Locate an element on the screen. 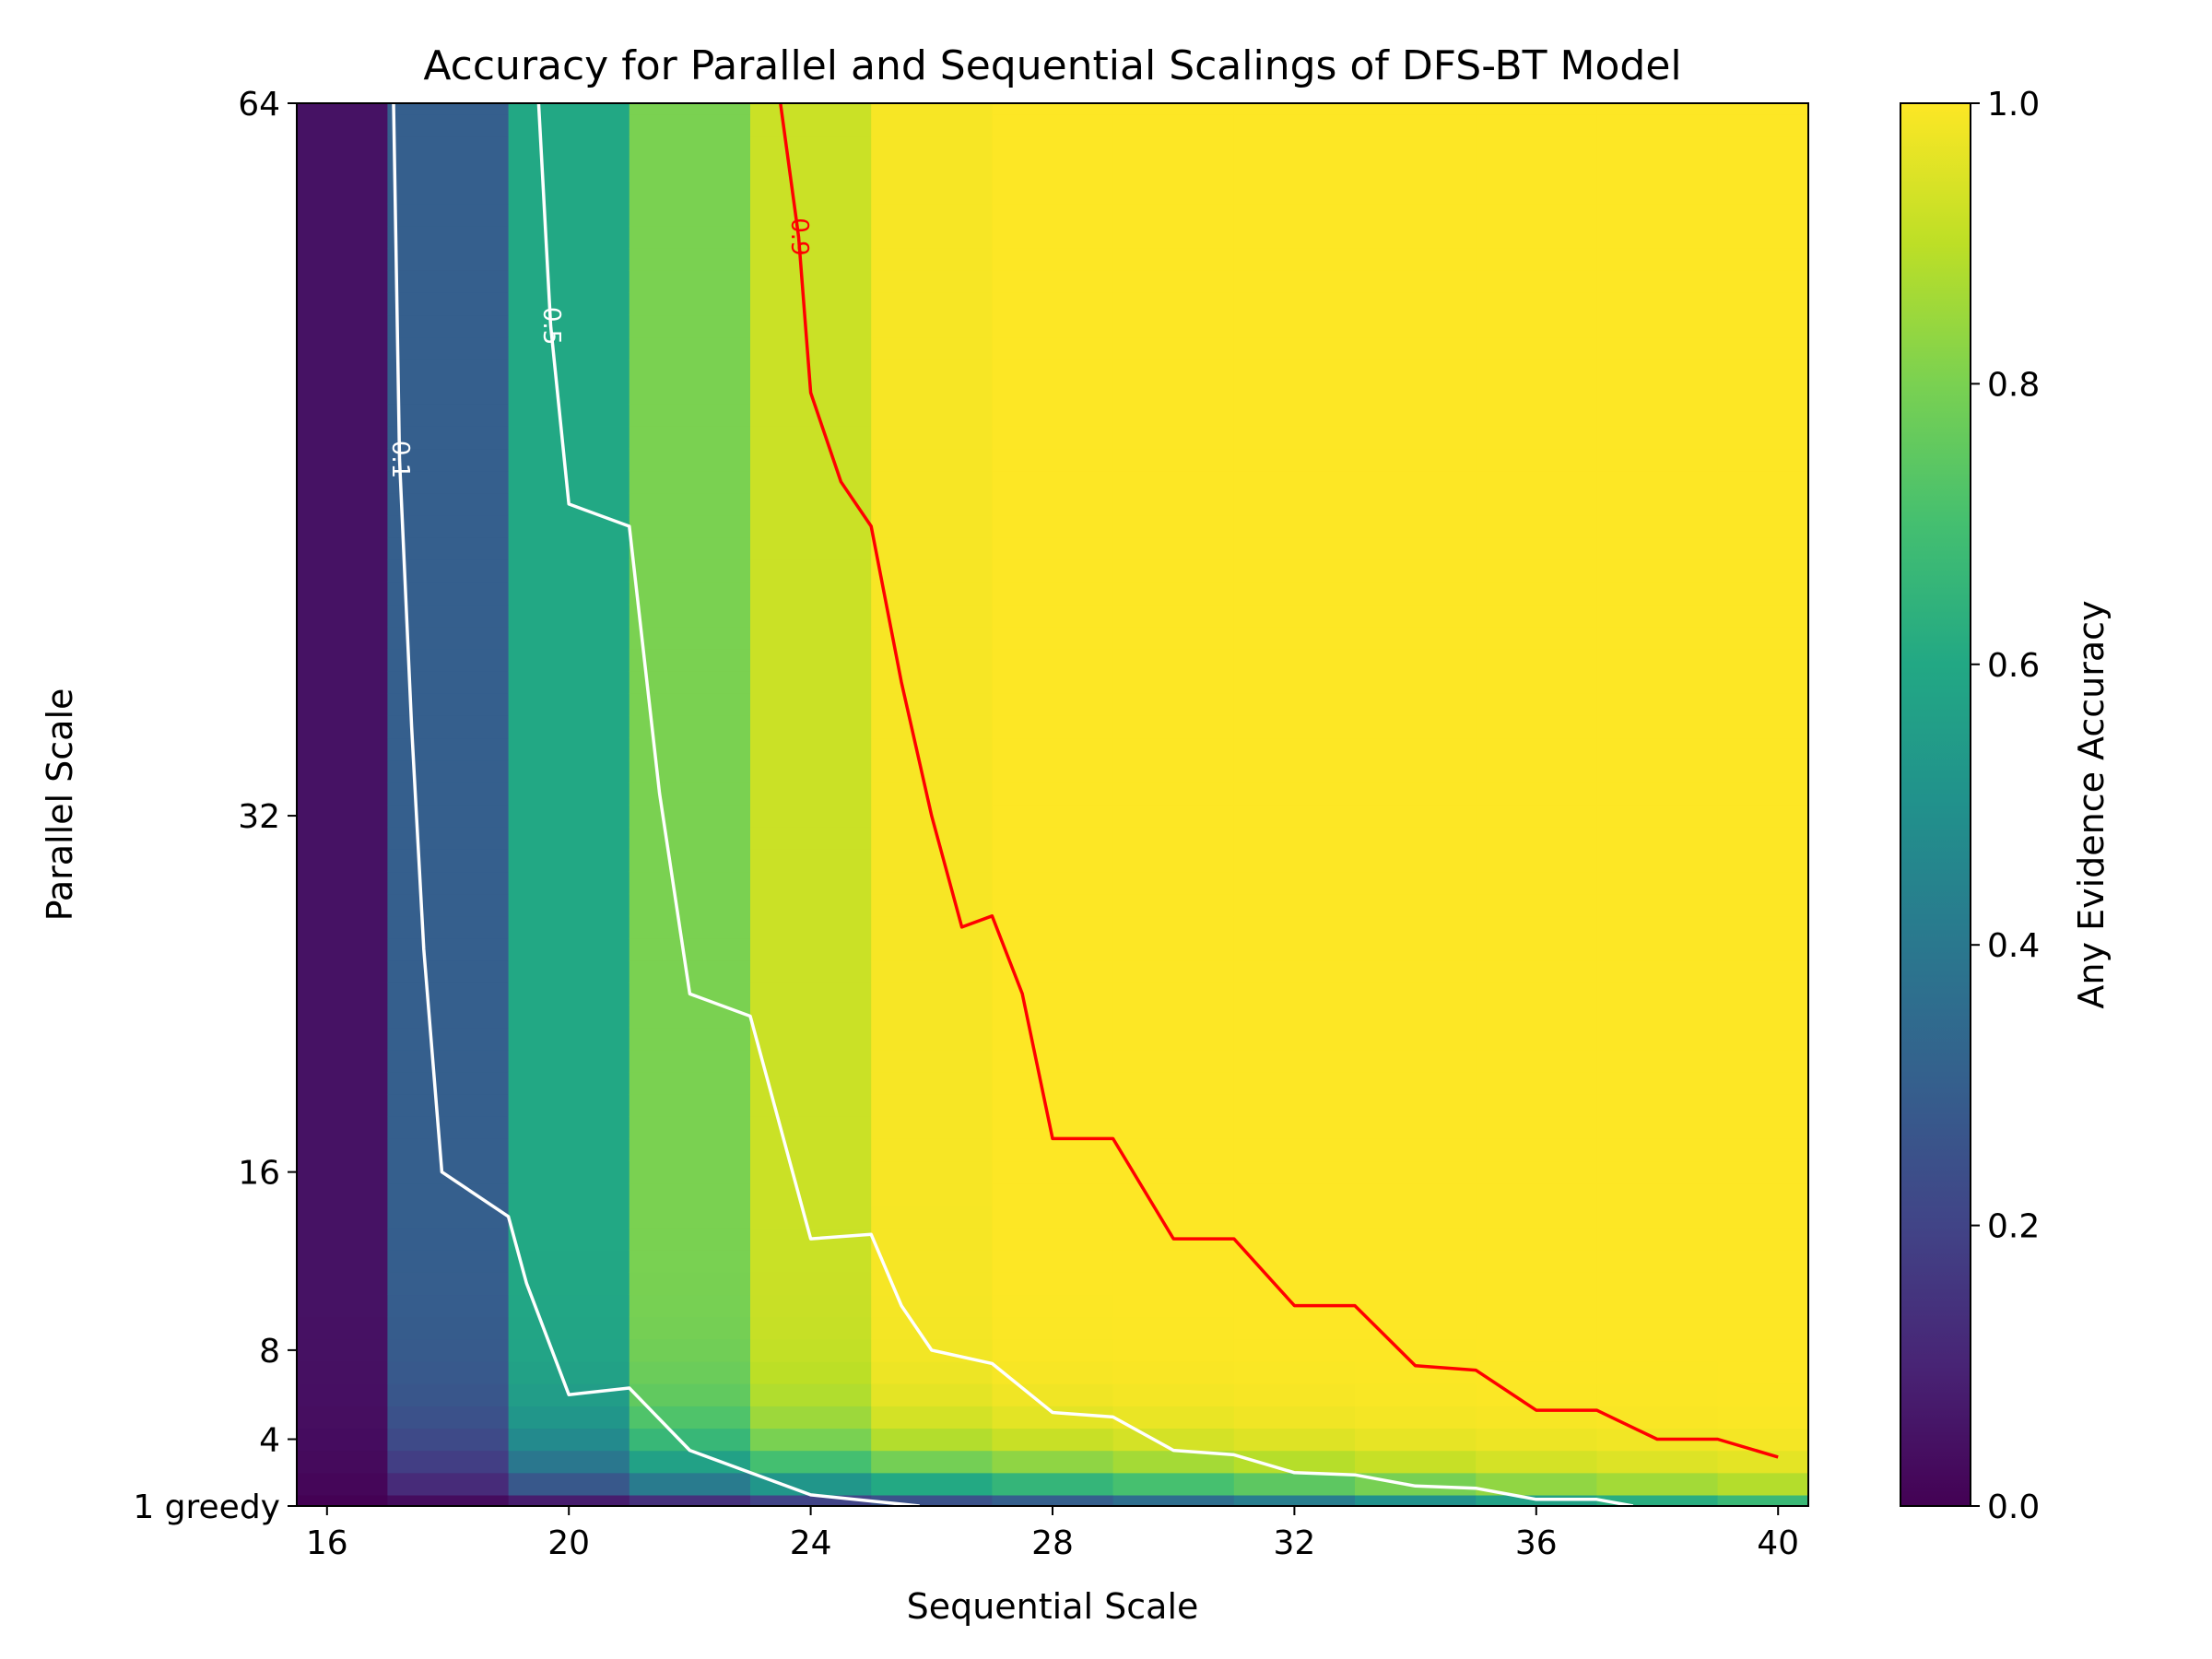  y-tick-label: 8 is located at coordinates (269, 1352).